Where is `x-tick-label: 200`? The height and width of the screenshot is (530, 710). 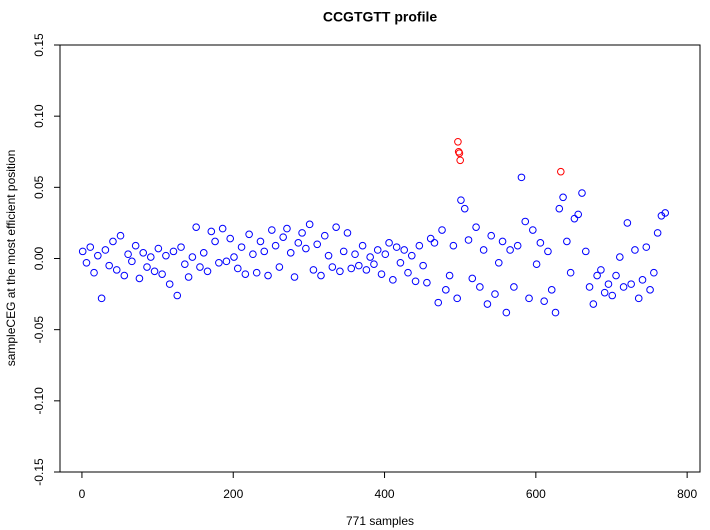
x-tick-label: 200 is located at coordinates (233, 494).